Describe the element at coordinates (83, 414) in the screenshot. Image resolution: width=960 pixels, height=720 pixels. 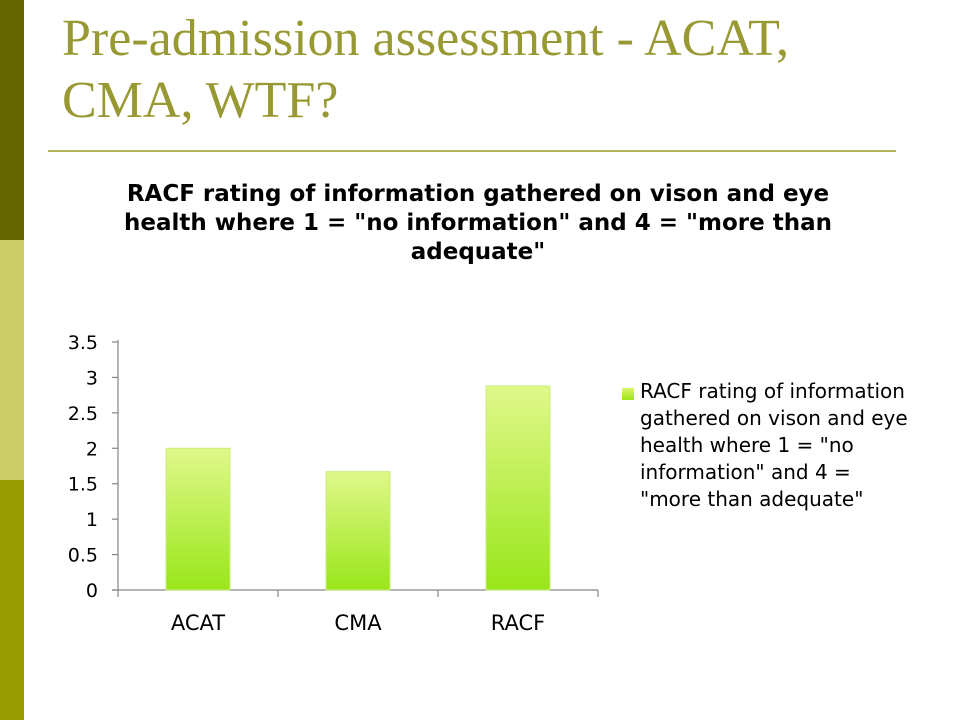
I see `y-tick-label: 2.5` at that location.